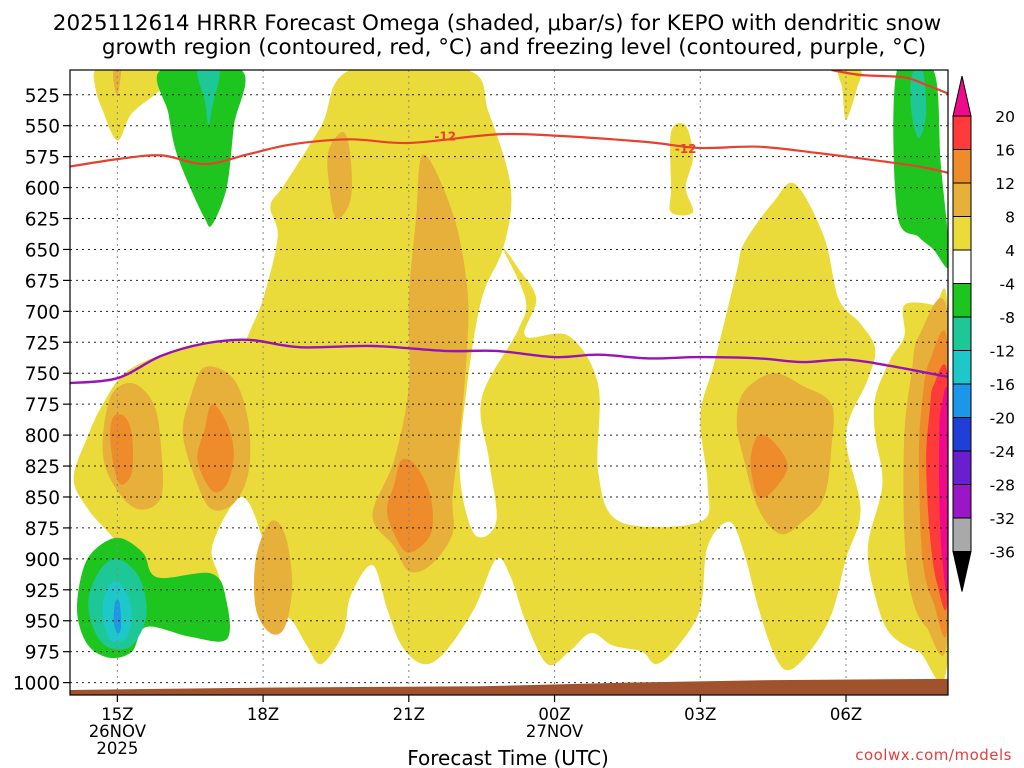 The height and width of the screenshot is (768, 1024). I want to click on colorbar-label-1: 16, so click(1005, 151).